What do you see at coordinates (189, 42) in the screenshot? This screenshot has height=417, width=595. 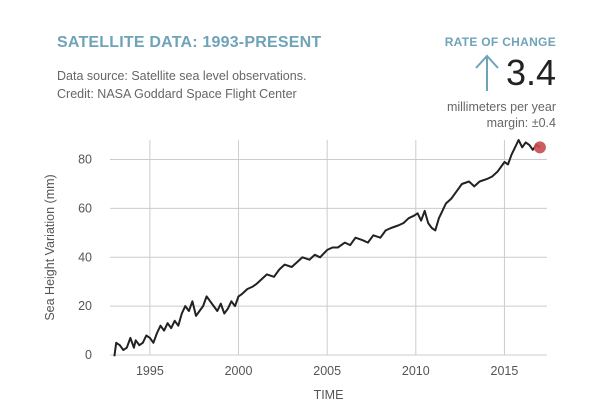 I see `chart-title: SATELLITE DATA: 1993-PRESENT` at bounding box center [189, 42].